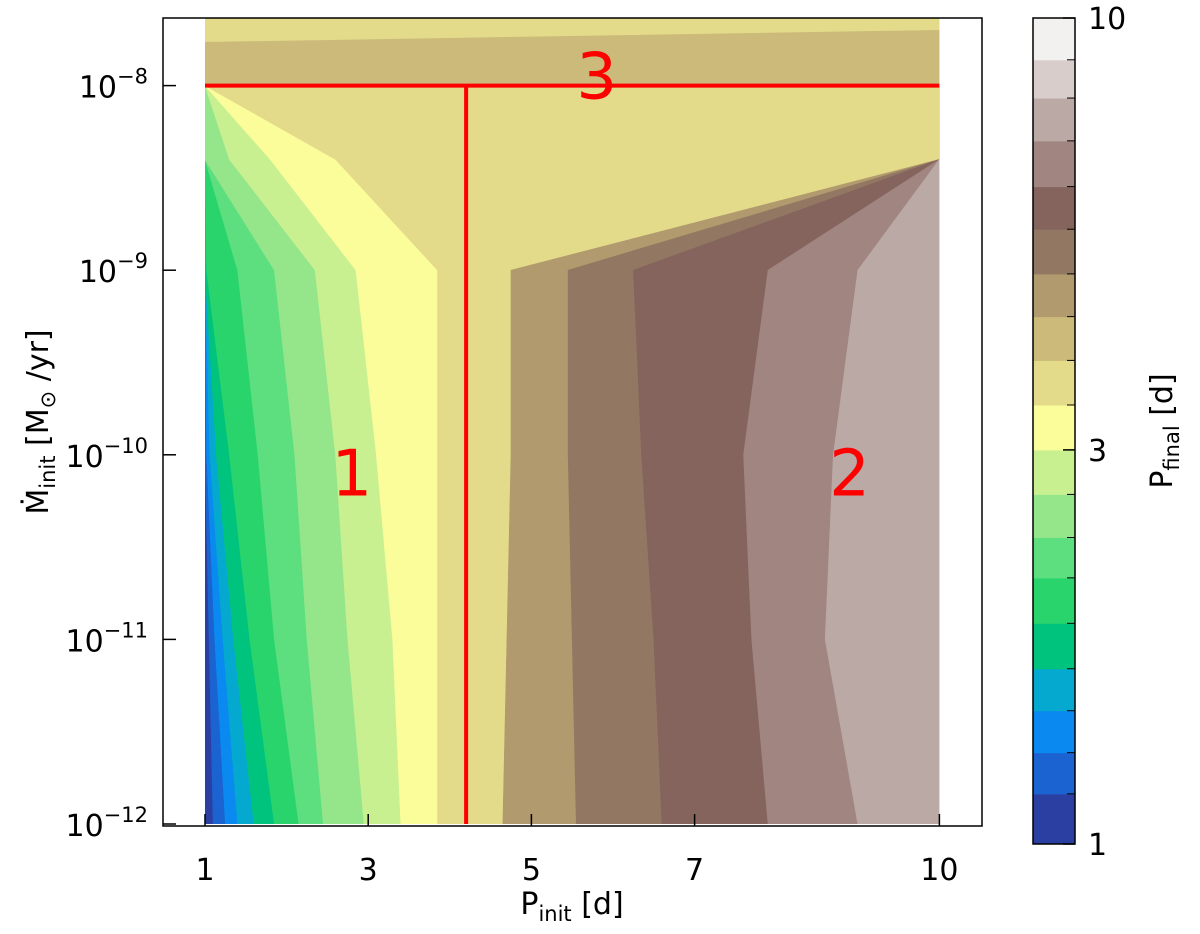 This screenshot has height=934, width=1200. I want to click on colorbar, so click(1054, 431).